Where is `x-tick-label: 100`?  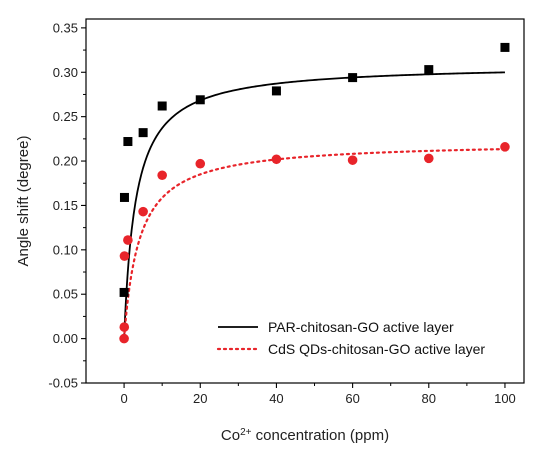 x-tick-label: 100 is located at coordinates (505, 398).